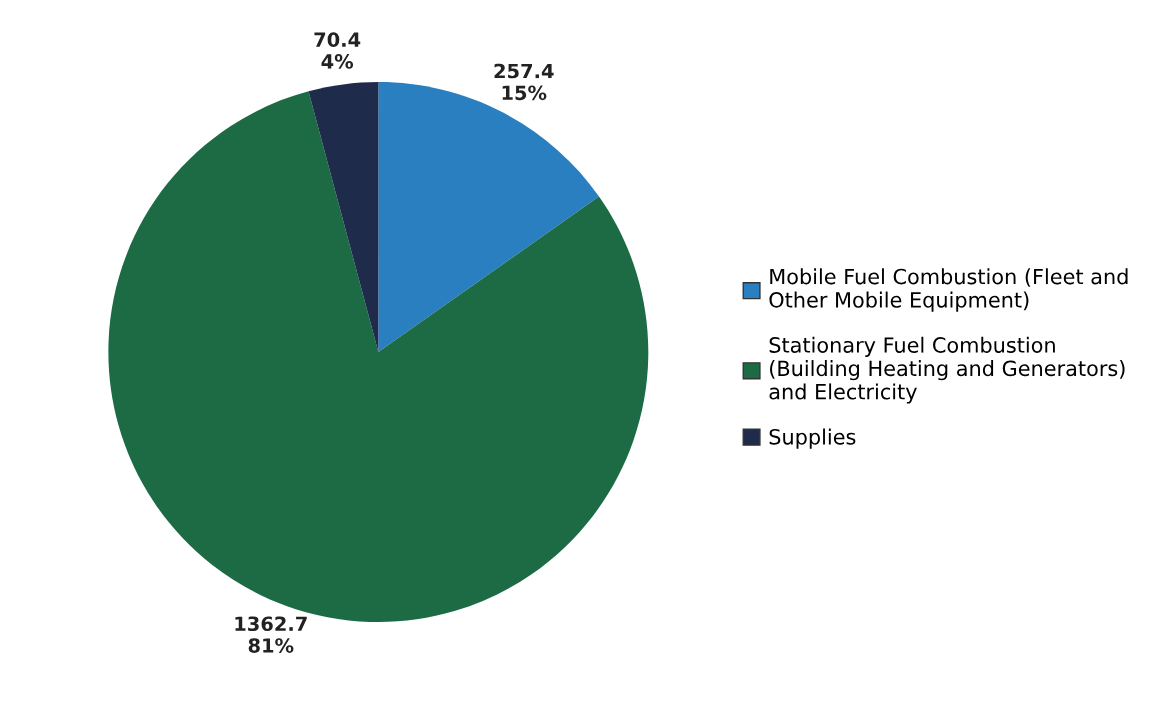 Image resolution: width=1150 pixels, height=717 pixels. I want to click on data-label: 70.4 4%, so click(337, 50).